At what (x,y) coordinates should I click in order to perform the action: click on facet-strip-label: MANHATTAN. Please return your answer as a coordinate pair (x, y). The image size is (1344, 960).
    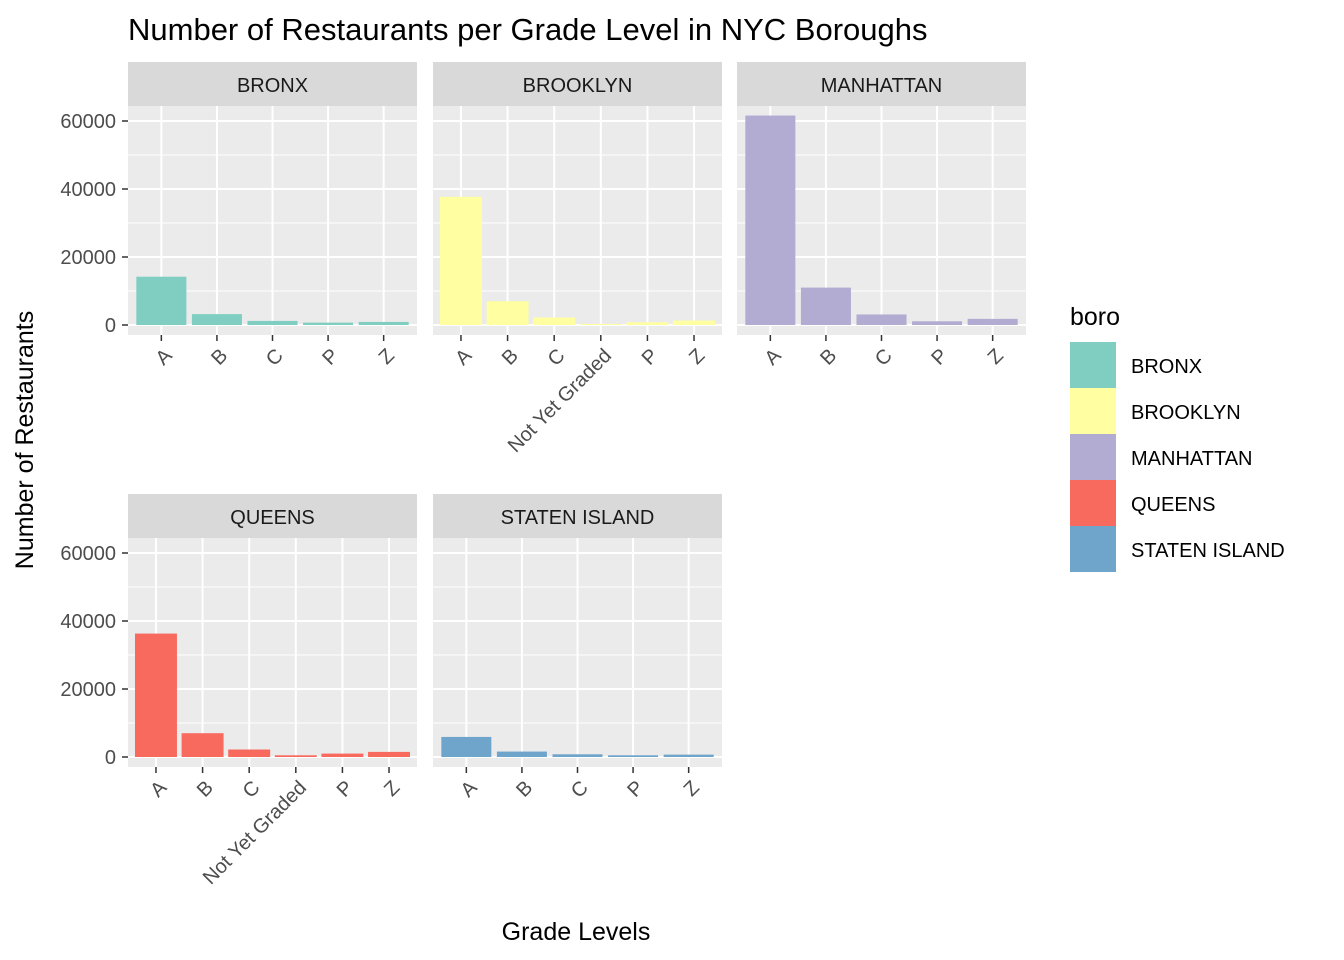
    Looking at the image, I should click on (881, 86).